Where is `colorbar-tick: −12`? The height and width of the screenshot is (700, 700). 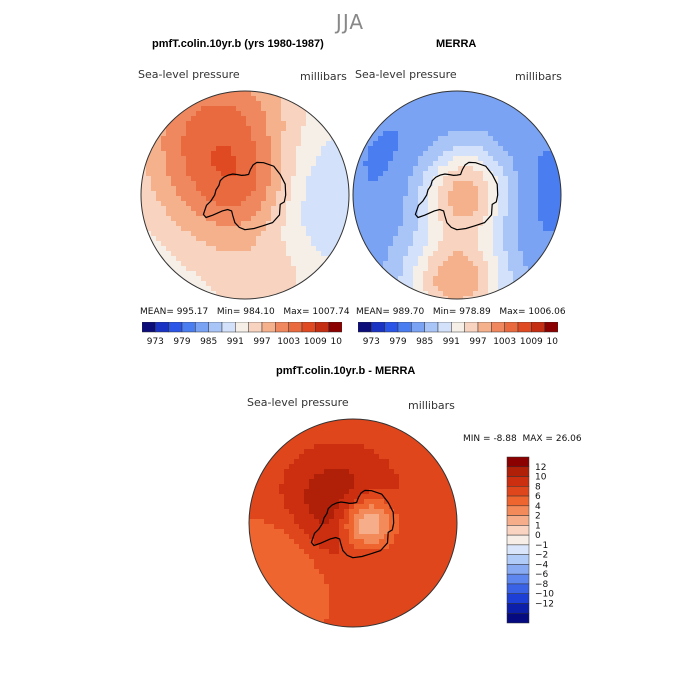
colorbar-tick: −12 is located at coordinates (544, 604).